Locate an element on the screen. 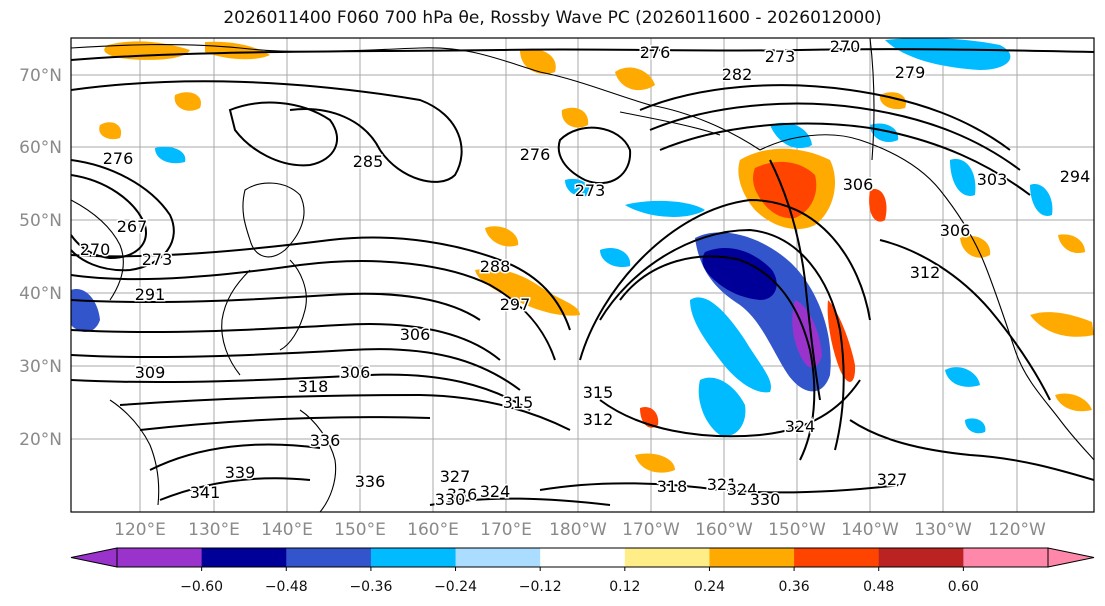  contour-label: 324 is located at coordinates (742, 489).